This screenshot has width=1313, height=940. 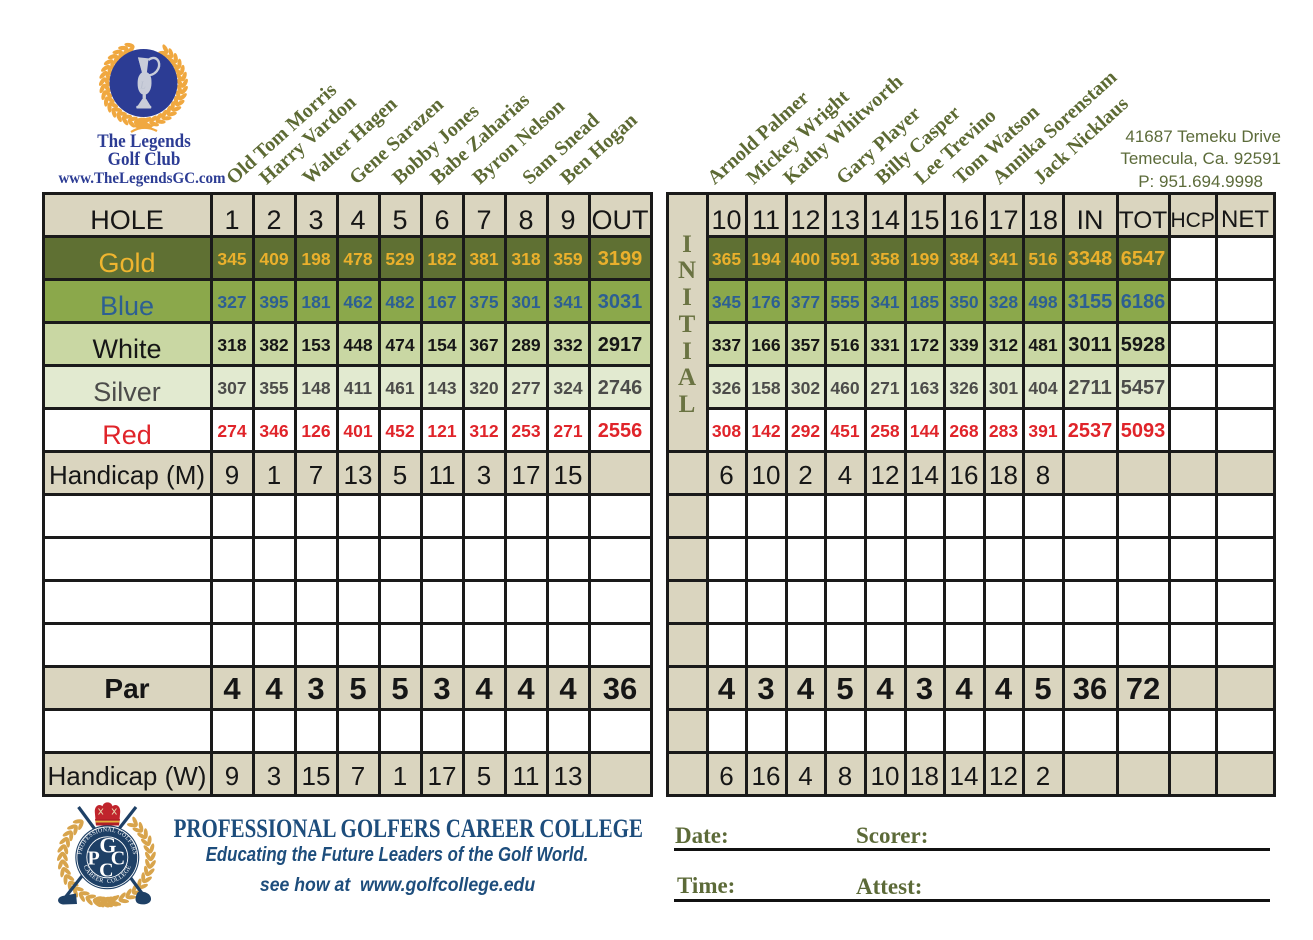 I want to click on svg-text: G, so click(x=107, y=845).